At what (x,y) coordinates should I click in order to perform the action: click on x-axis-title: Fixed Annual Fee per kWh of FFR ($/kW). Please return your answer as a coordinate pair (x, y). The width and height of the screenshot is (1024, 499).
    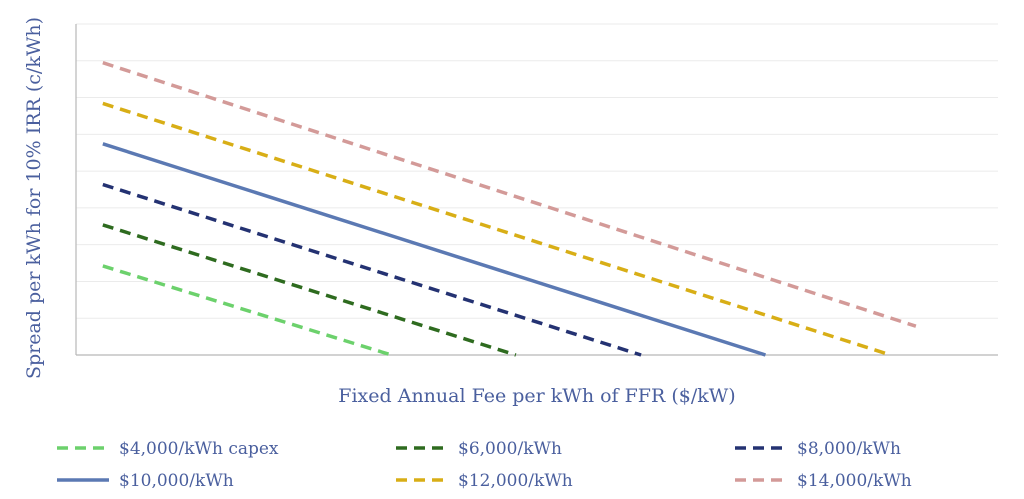
    Looking at the image, I should click on (536, 396).